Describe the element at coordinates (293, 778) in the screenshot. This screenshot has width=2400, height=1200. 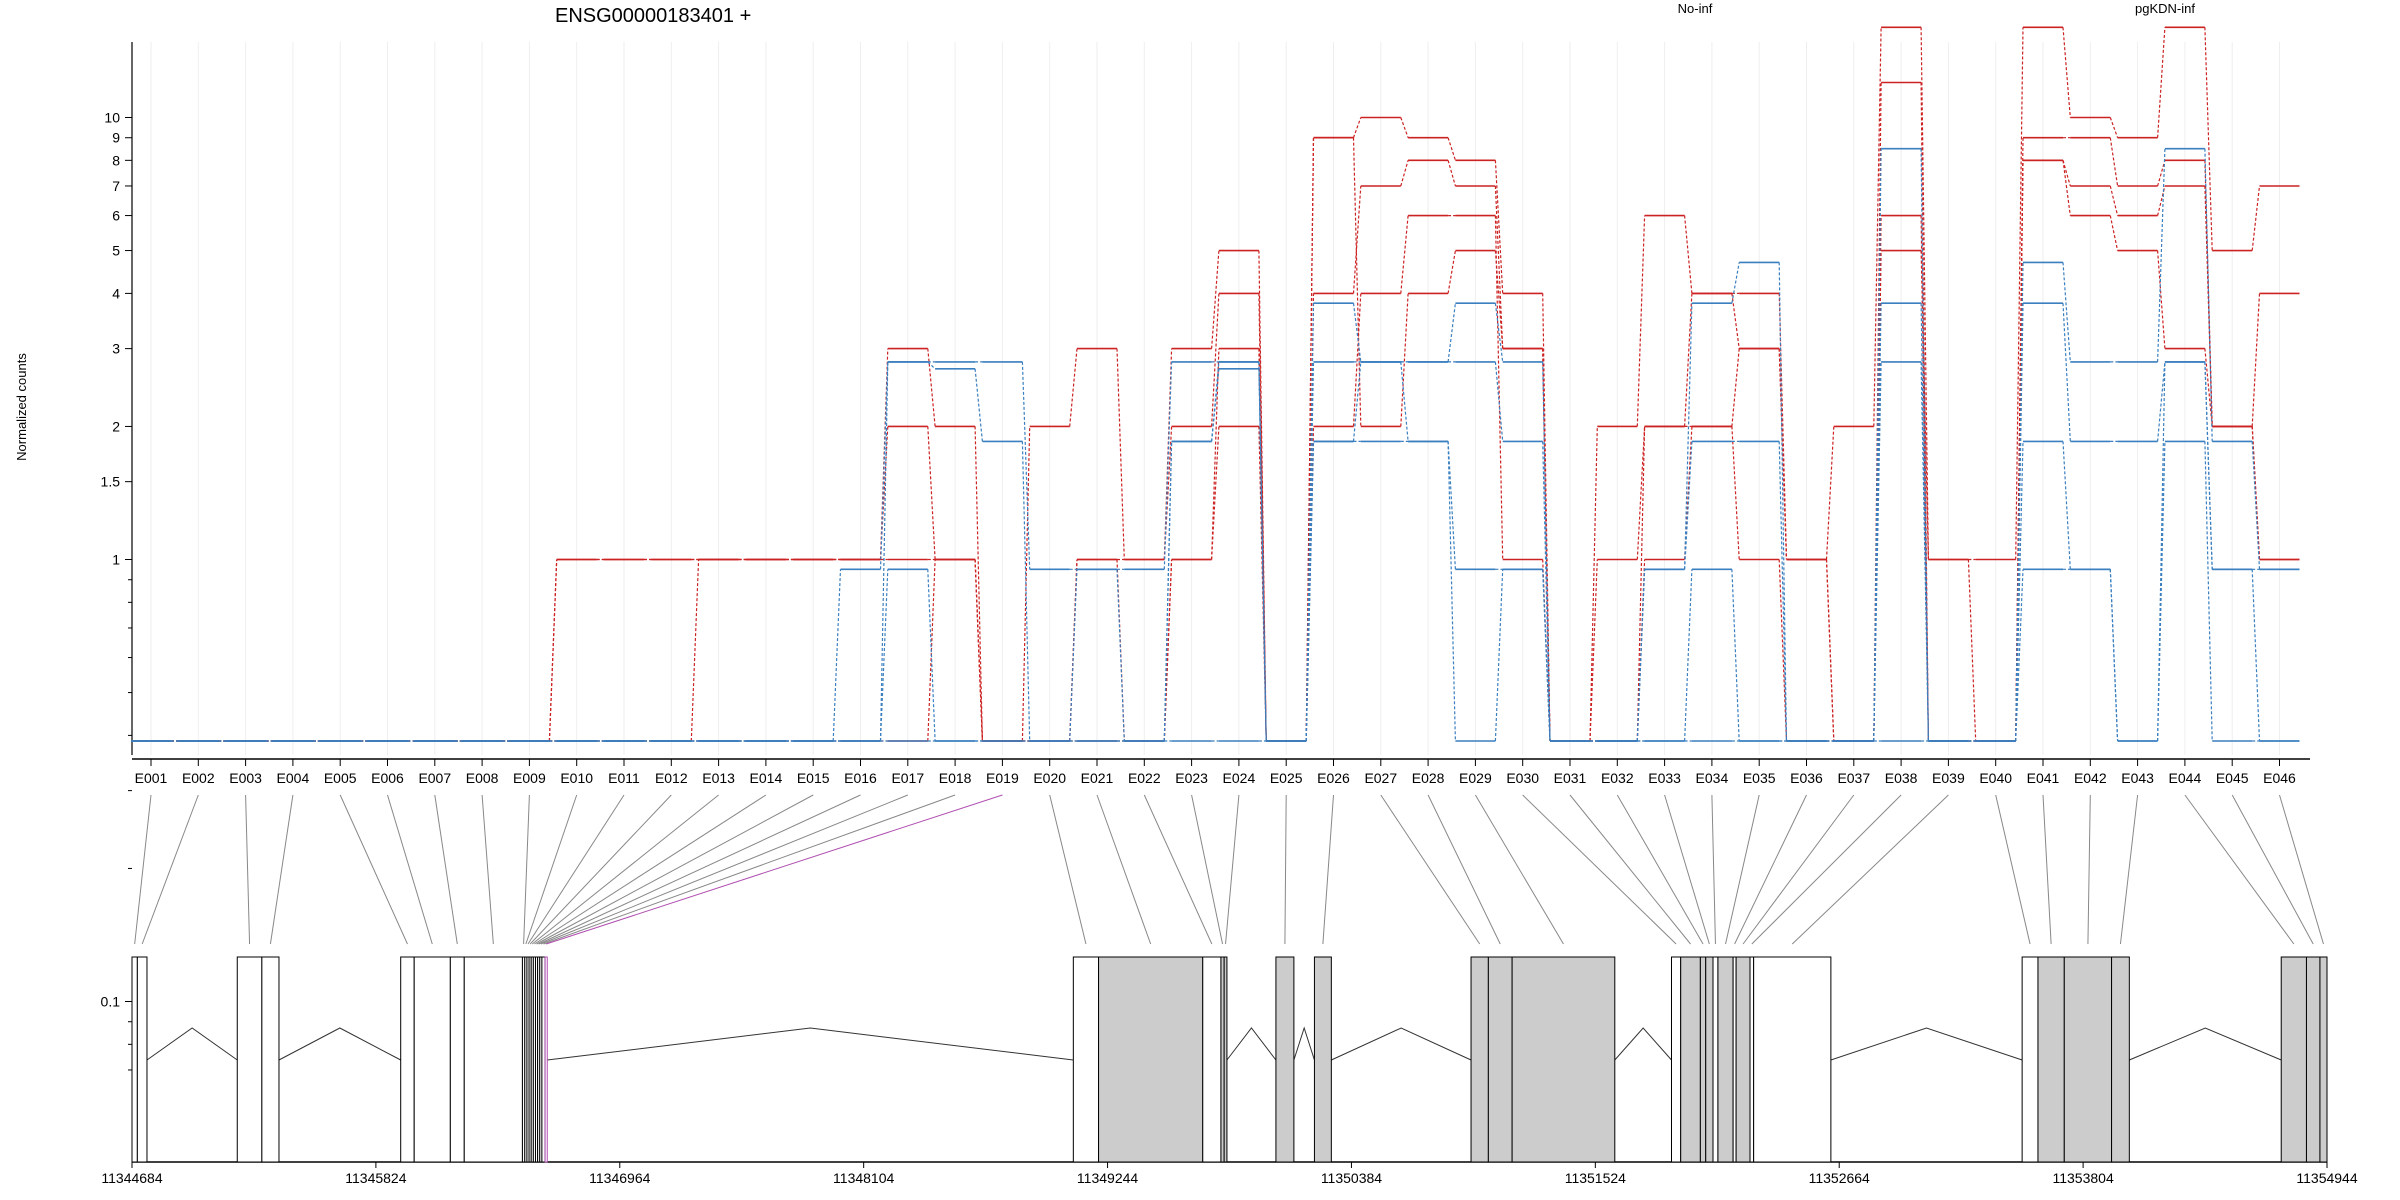
I see `x-tick-label: E004` at that location.